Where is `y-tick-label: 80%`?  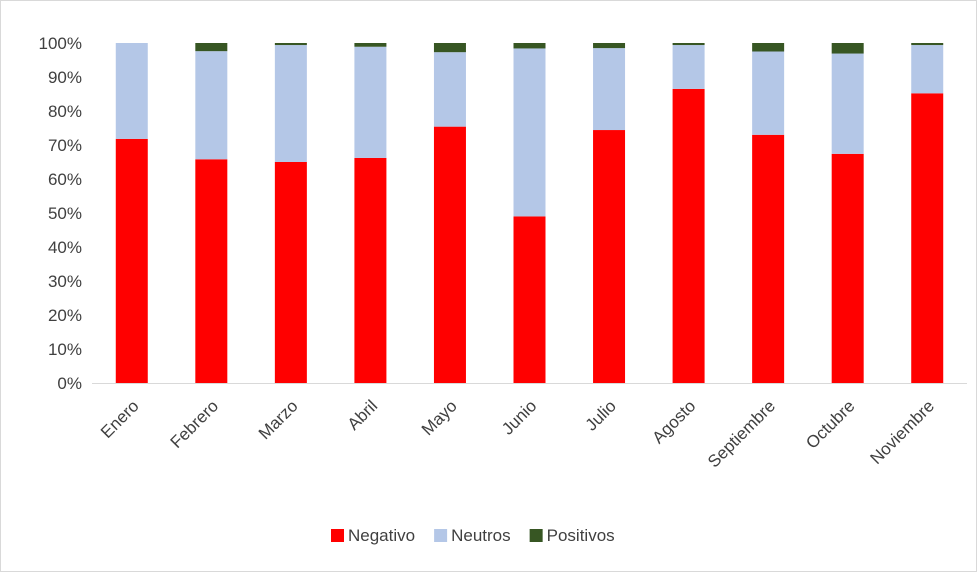 y-tick-label: 80% is located at coordinates (65, 111).